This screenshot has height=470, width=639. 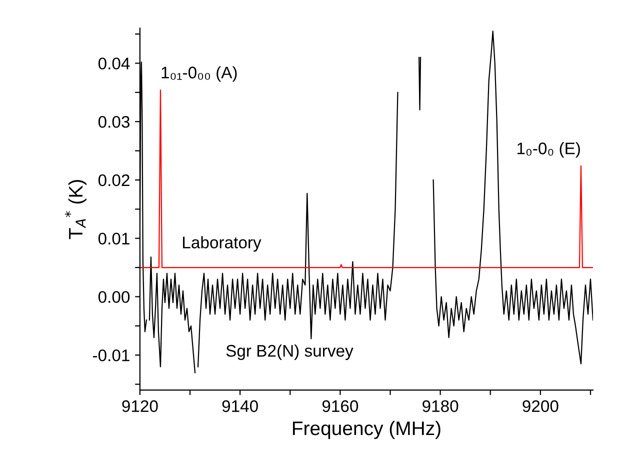 What do you see at coordinates (114, 64) in the screenshot?
I see `y-tick-label: 0.04` at bounding box center [114, 64].